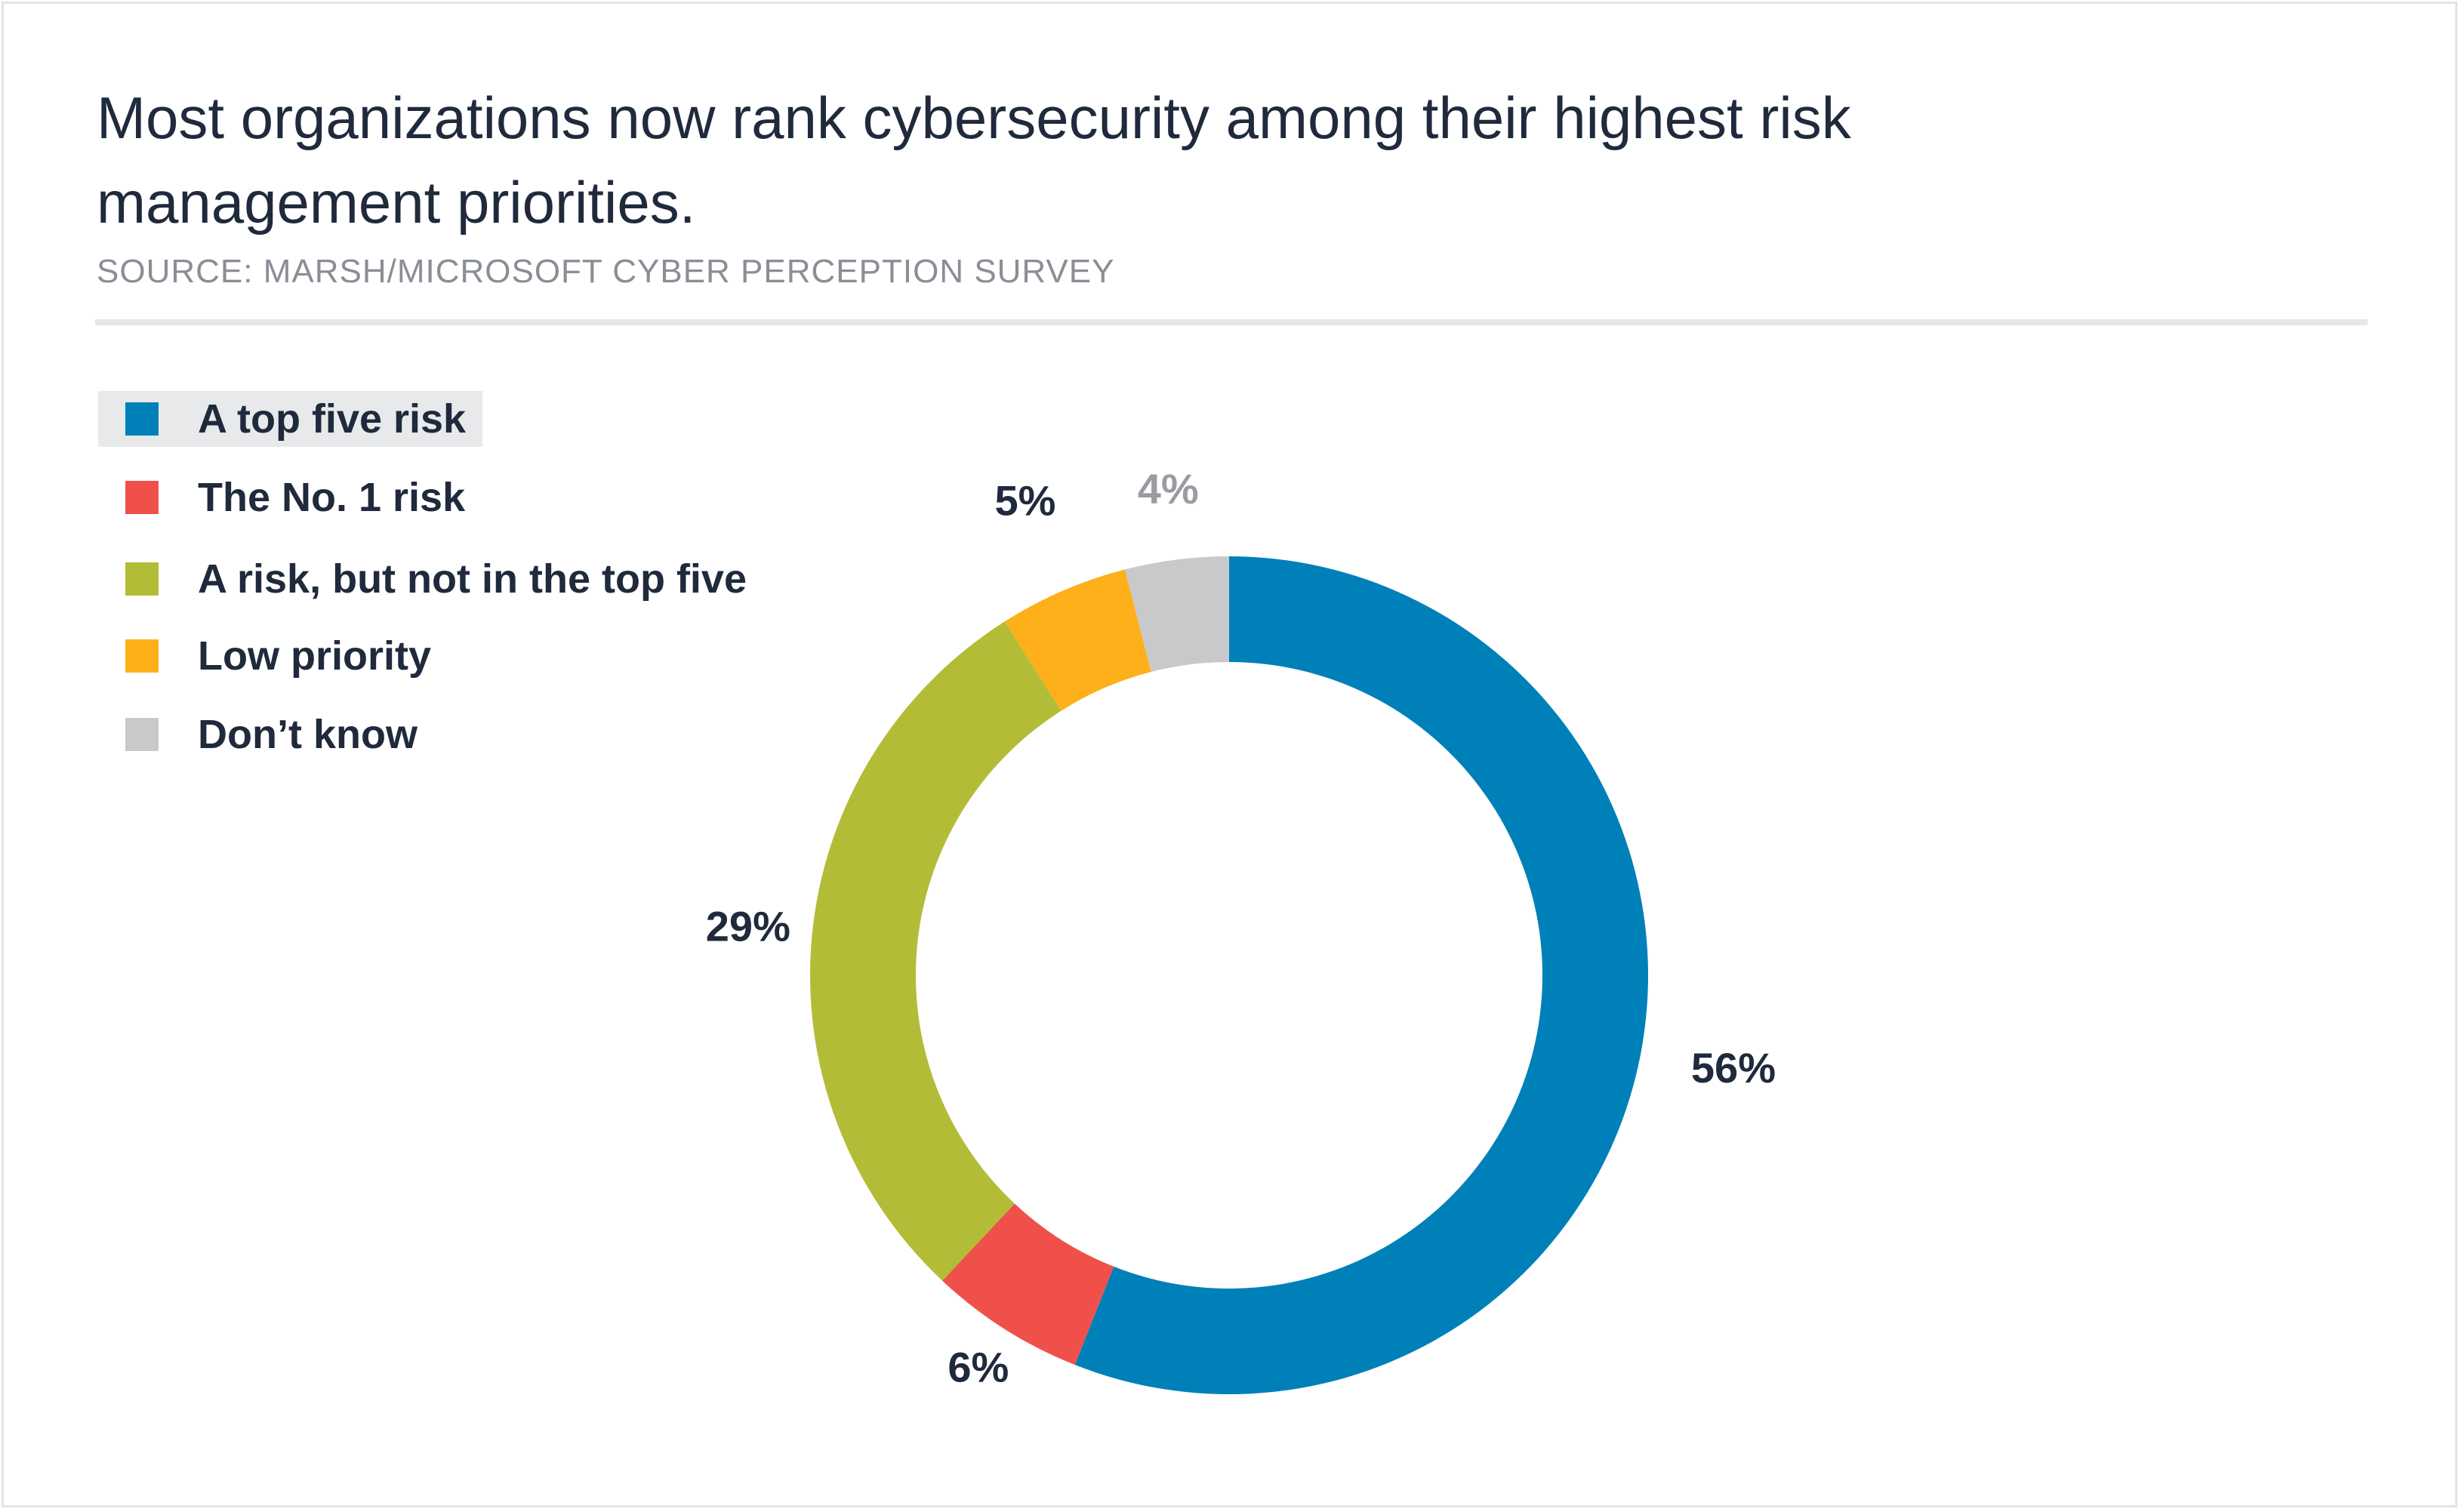 The image size is (2462, 1512). Describe the element at coordinates (1024, 501) in the screenshot. I see `slice-label-3: 5%` at that location.